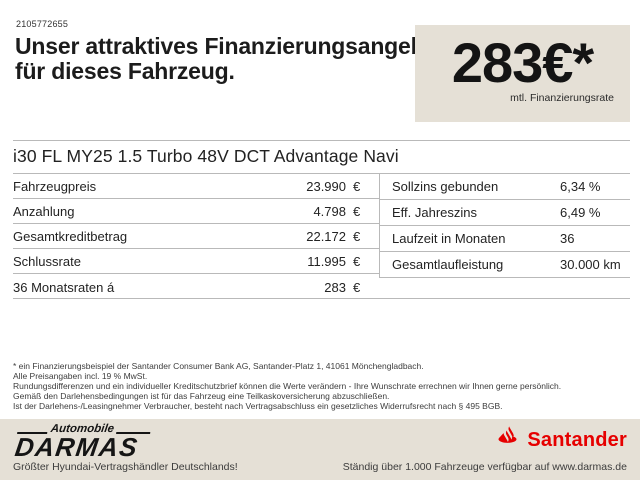 The image size is (640, 480). I want to click on row-label: Gesamtlaufleistung, so click(448, 264).